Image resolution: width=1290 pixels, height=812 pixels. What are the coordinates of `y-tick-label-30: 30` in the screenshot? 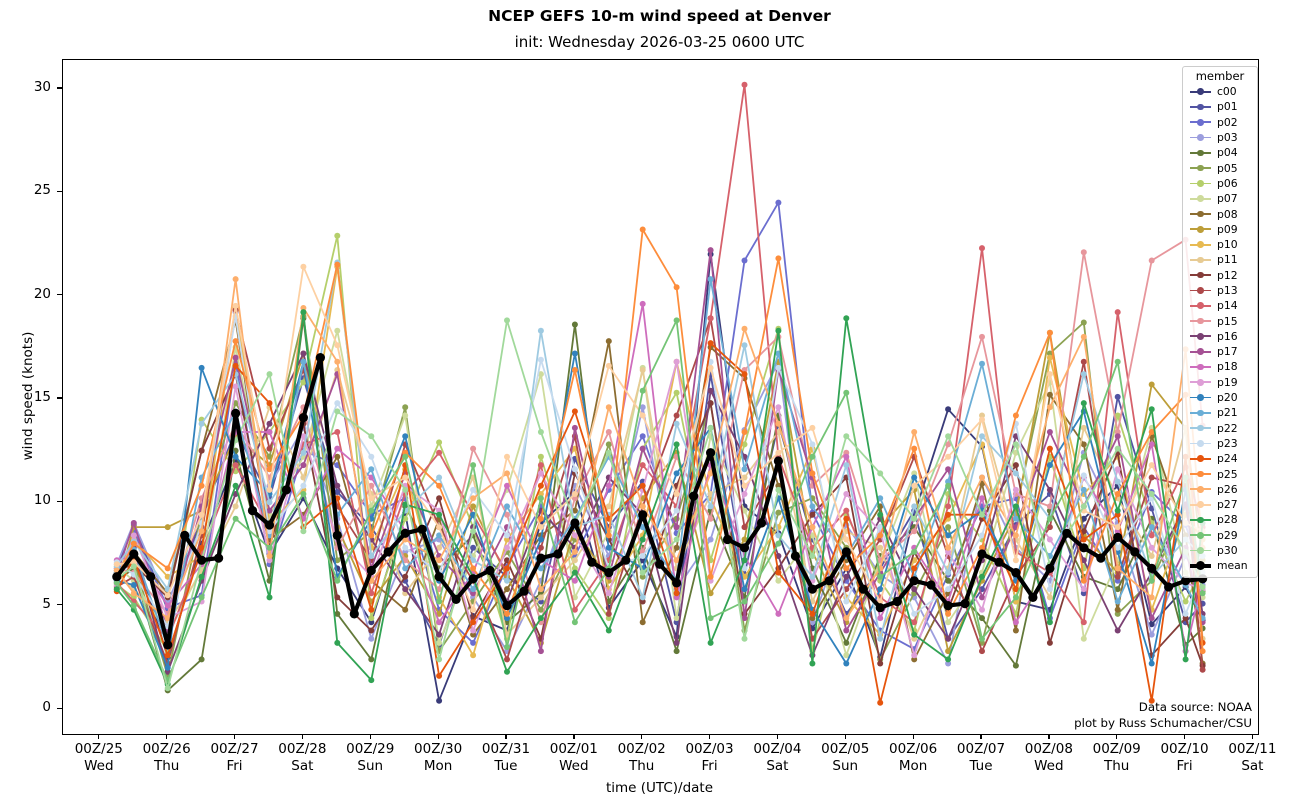 It's located at (42, 86).